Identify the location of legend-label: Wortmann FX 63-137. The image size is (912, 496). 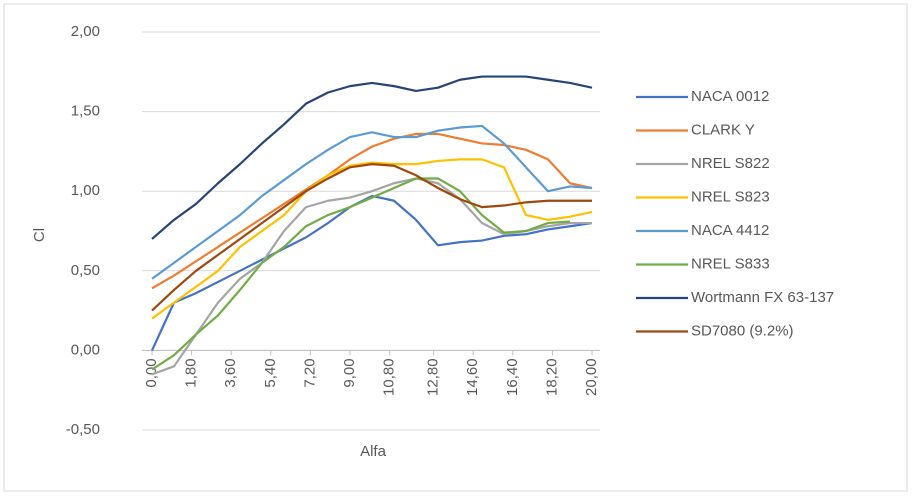
(762, 297).